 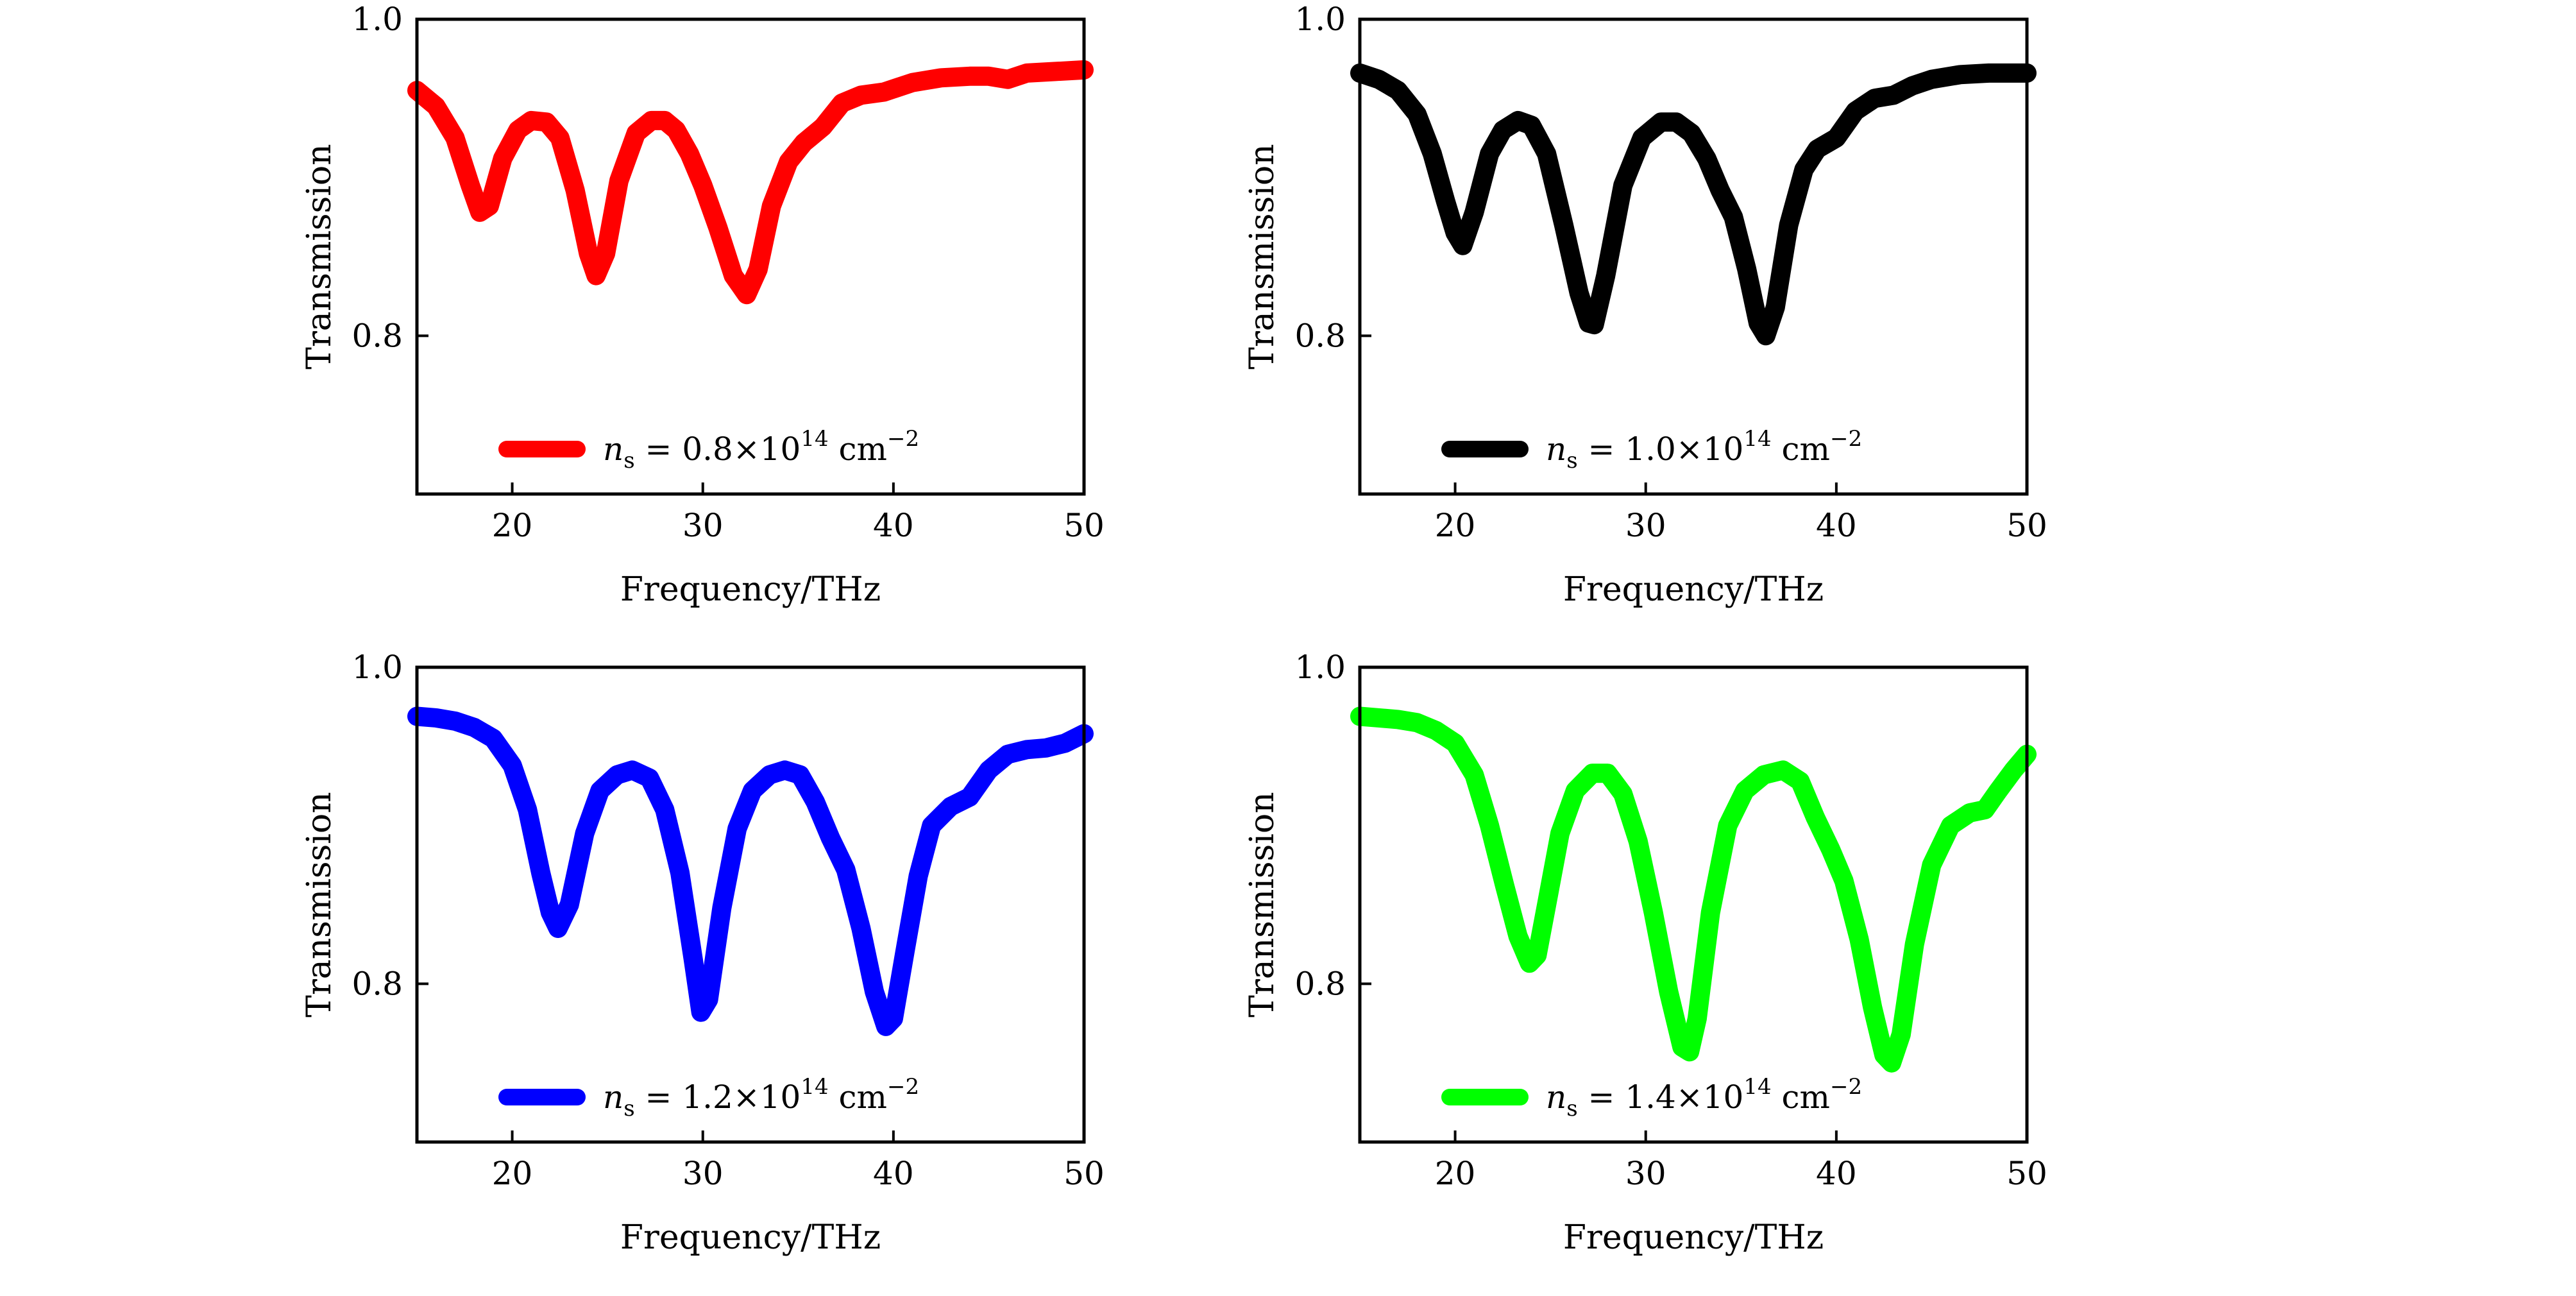 I want to click on legend-label: ns = 1.4×1014 cm−2, so click(x=1704, y=1097).